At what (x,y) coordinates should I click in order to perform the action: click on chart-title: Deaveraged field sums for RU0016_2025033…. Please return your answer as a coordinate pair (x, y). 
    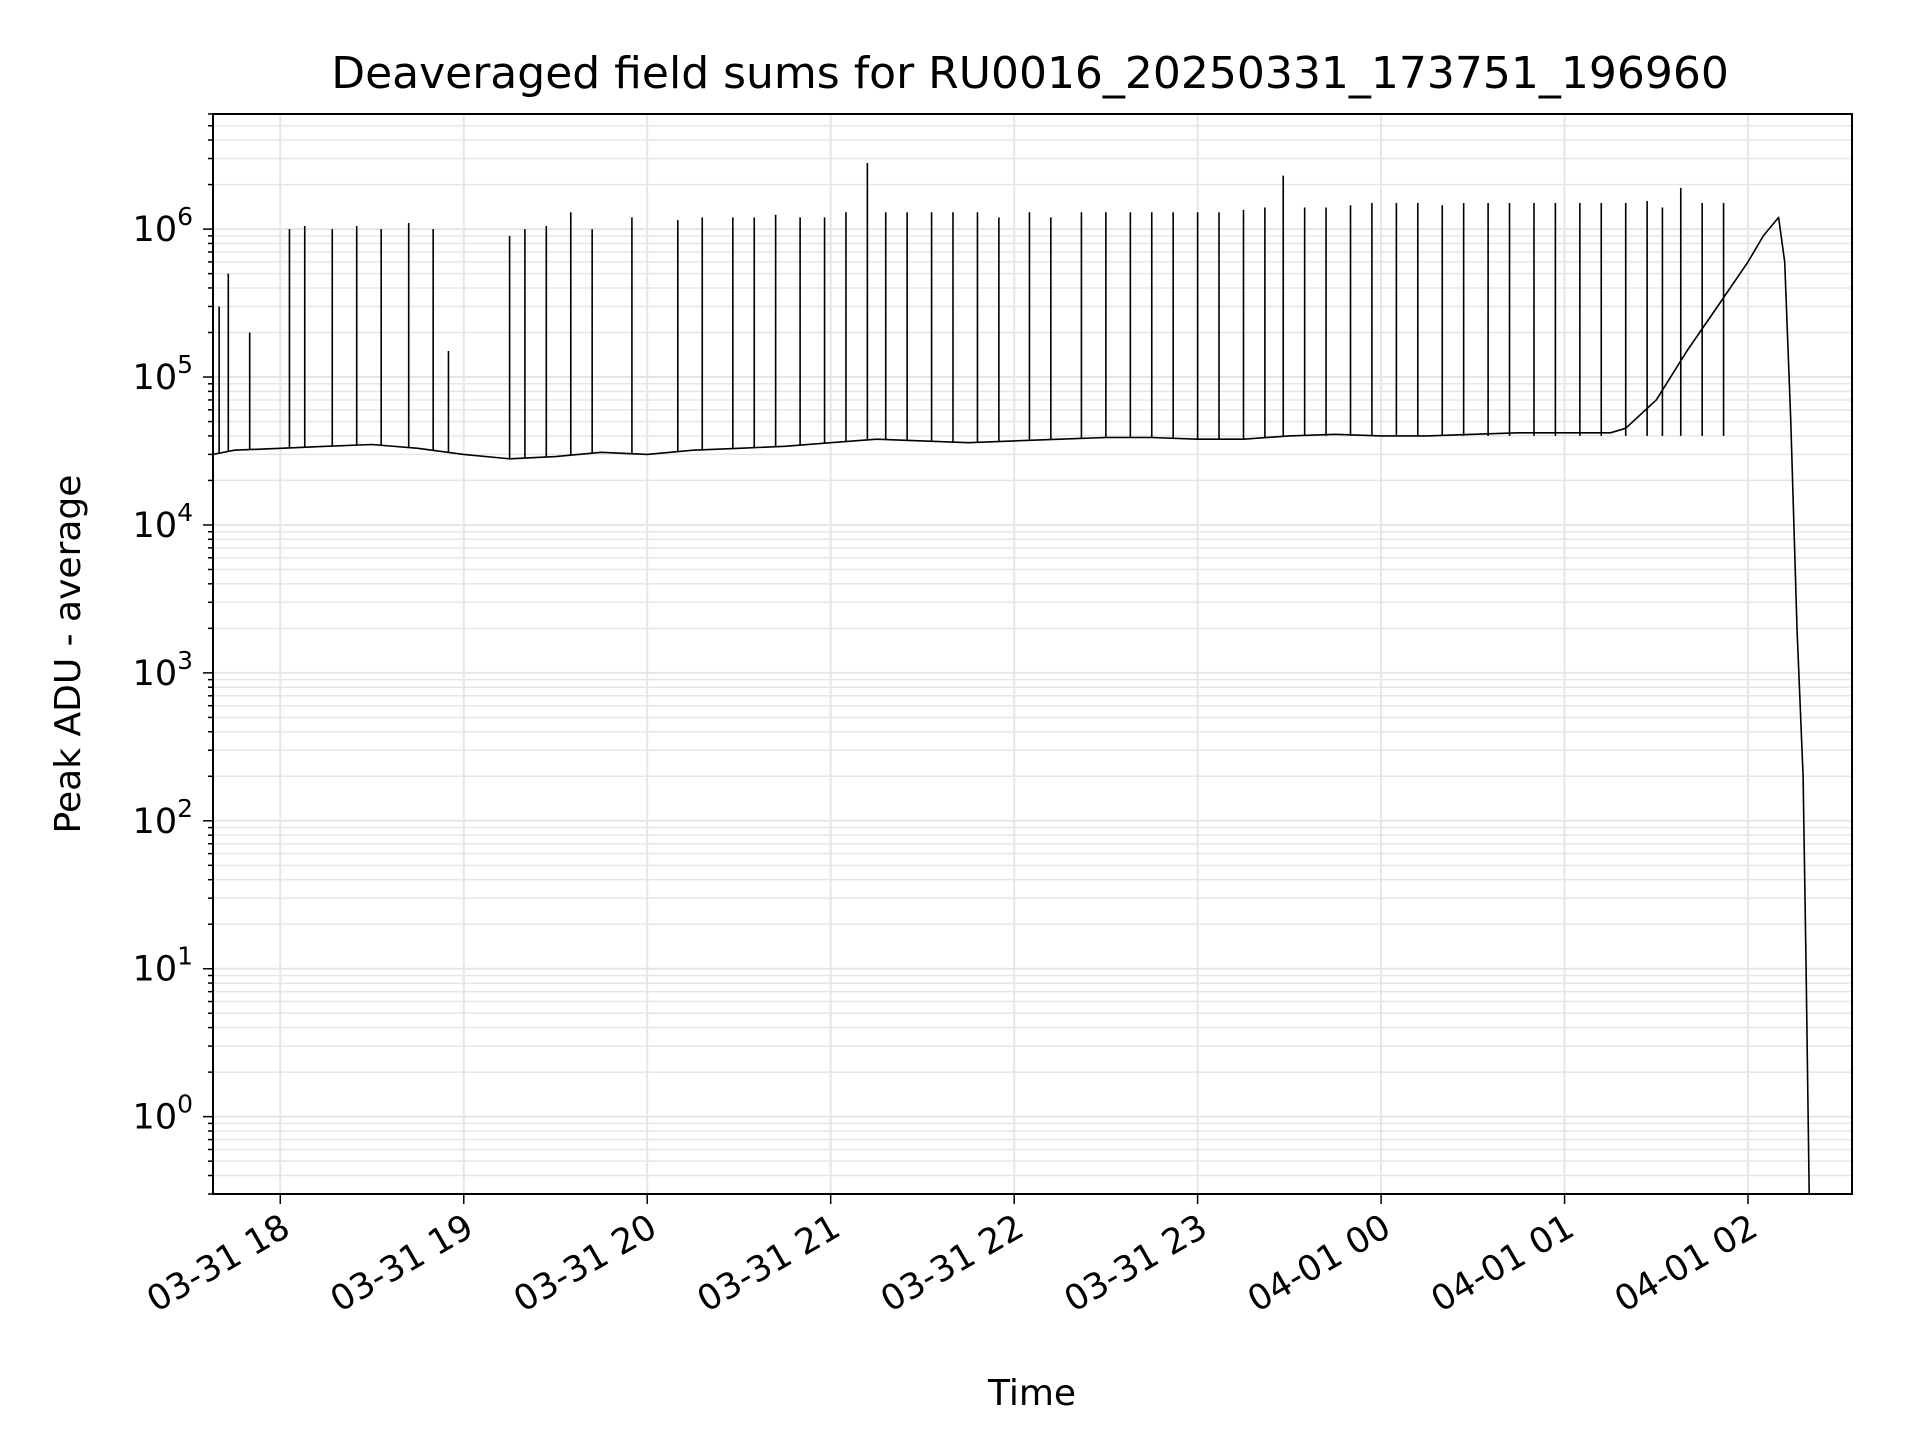
    Looking at the image, I should click on (1030, 73).